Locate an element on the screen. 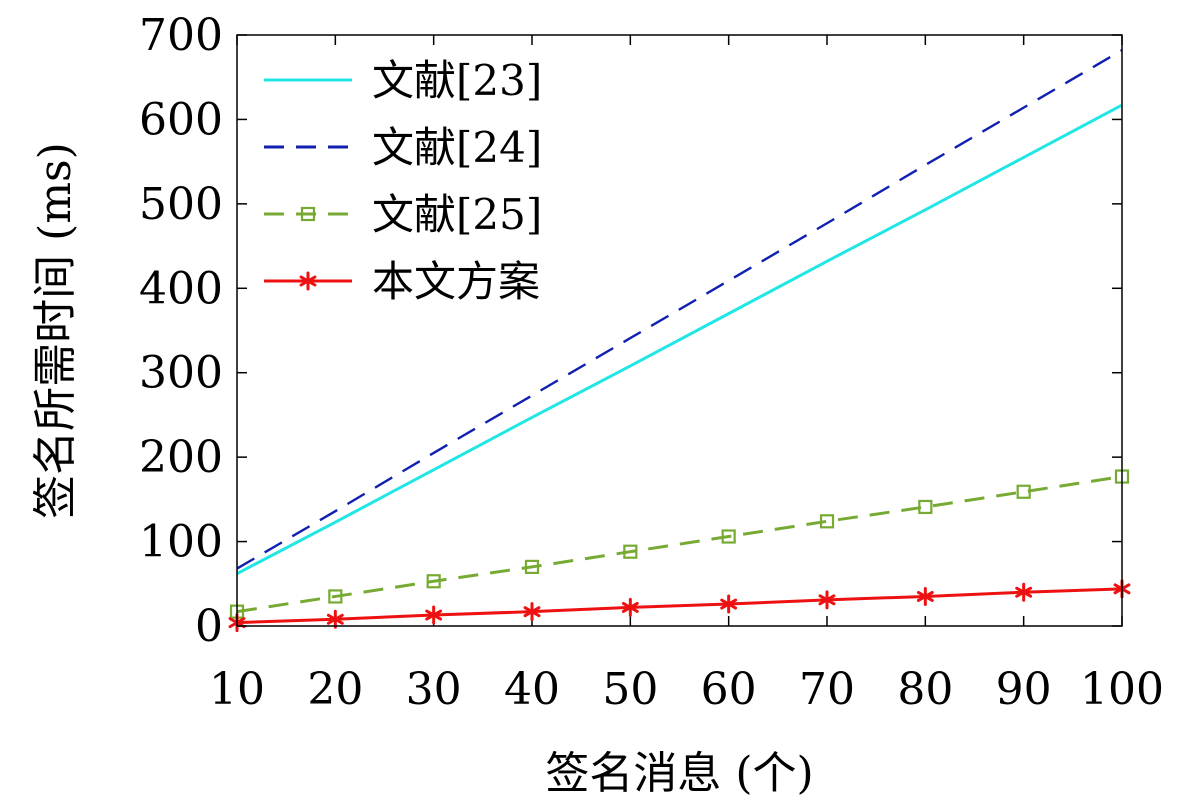 The height and width of the screenshot is (809, 1181). legend-label: 文献[24] is located at coordinates (457, 147).